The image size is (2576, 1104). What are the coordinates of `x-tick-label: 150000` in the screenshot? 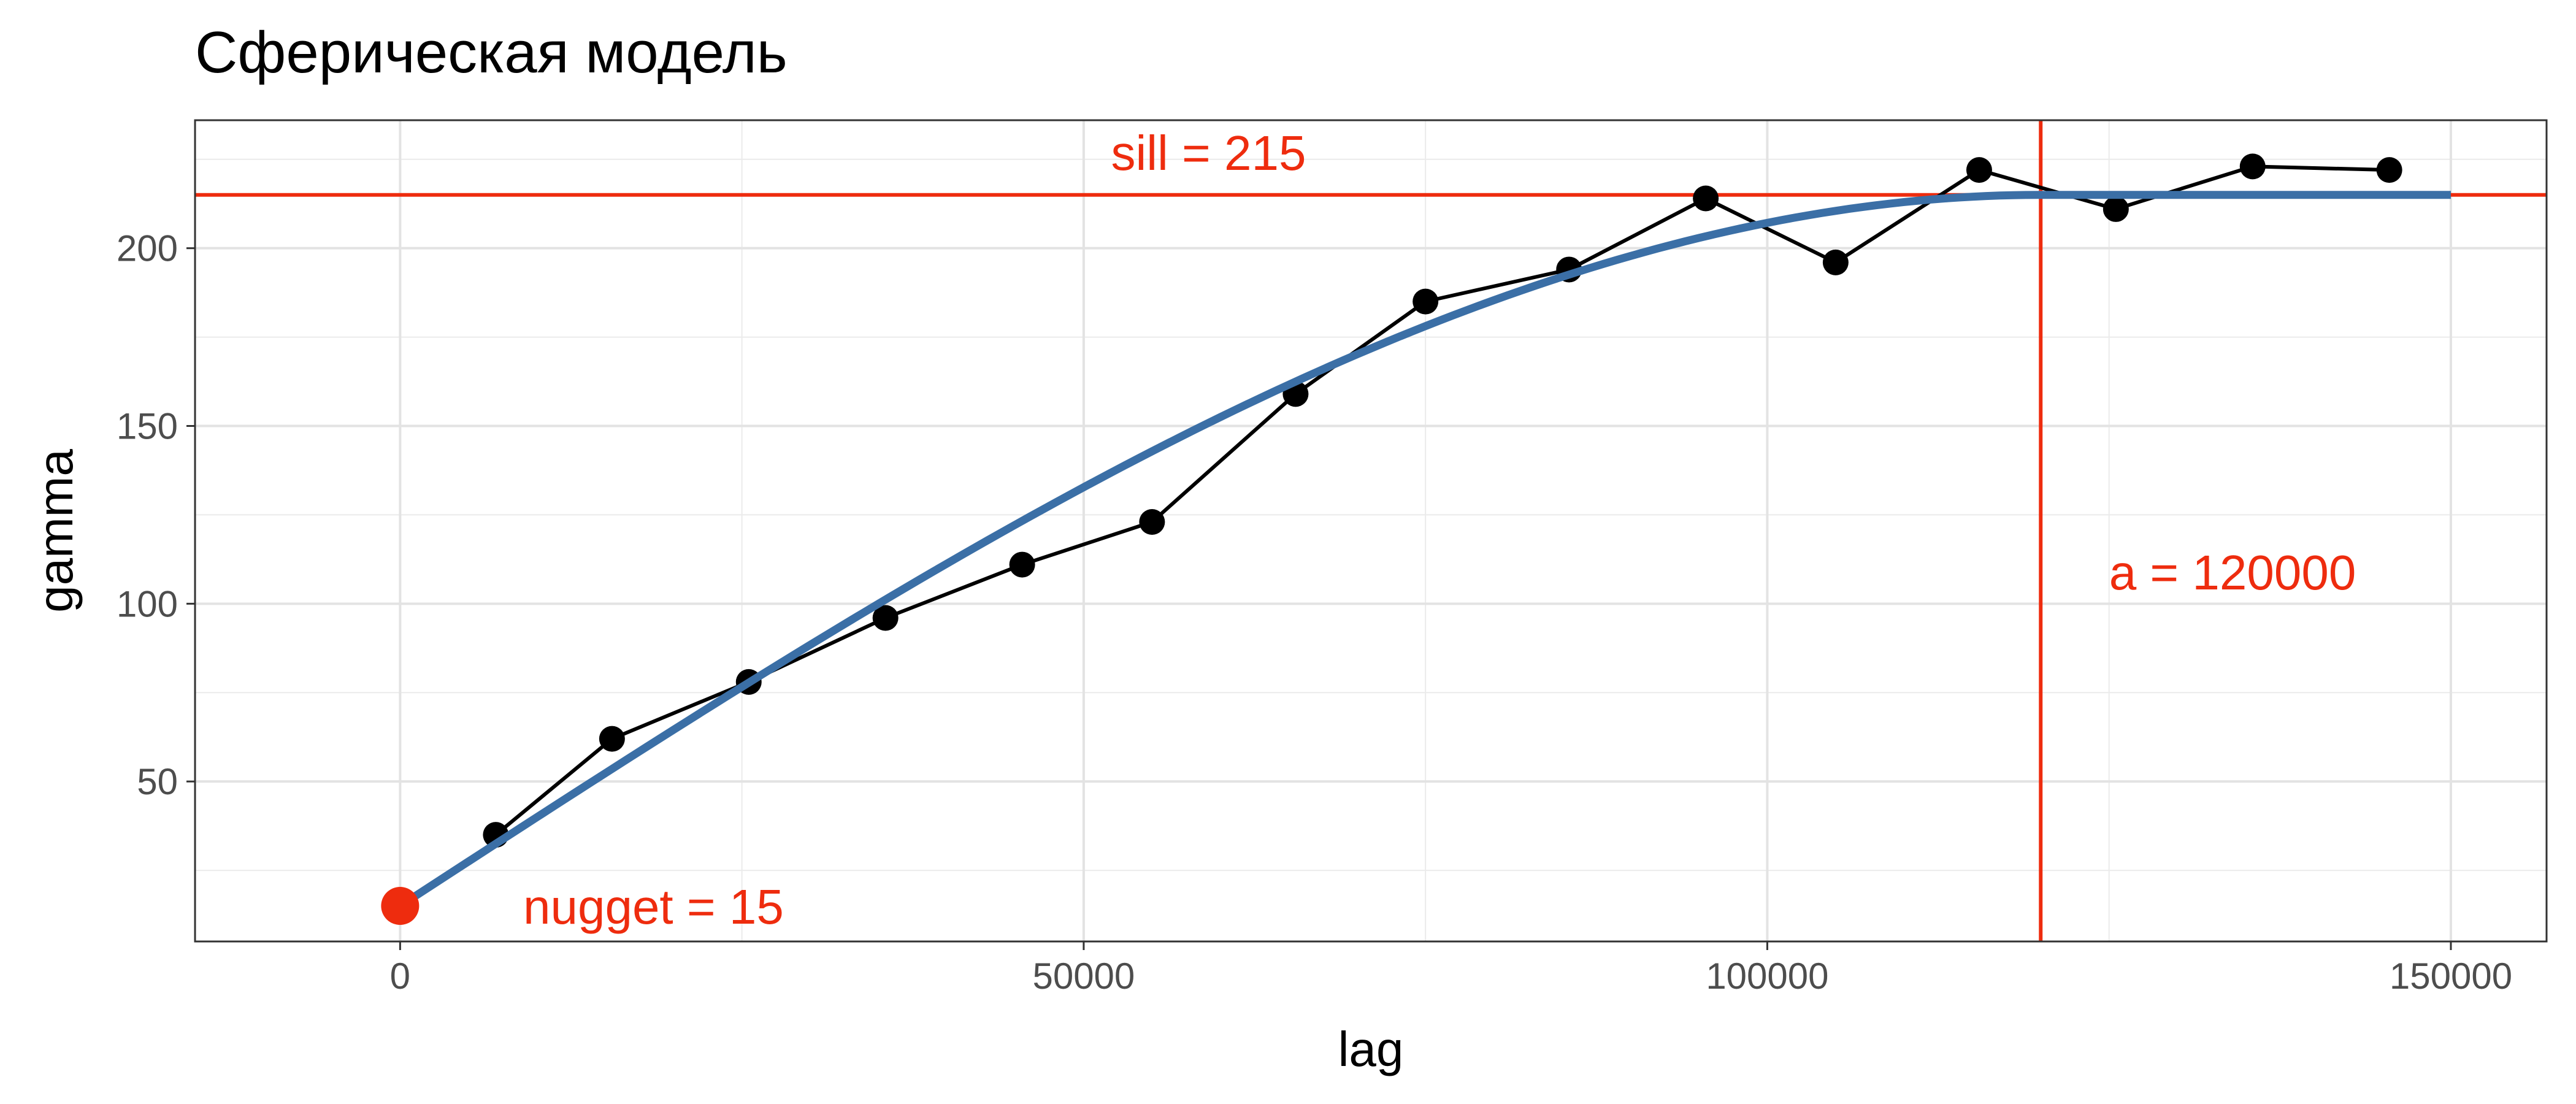 It's located at (2451, 976).